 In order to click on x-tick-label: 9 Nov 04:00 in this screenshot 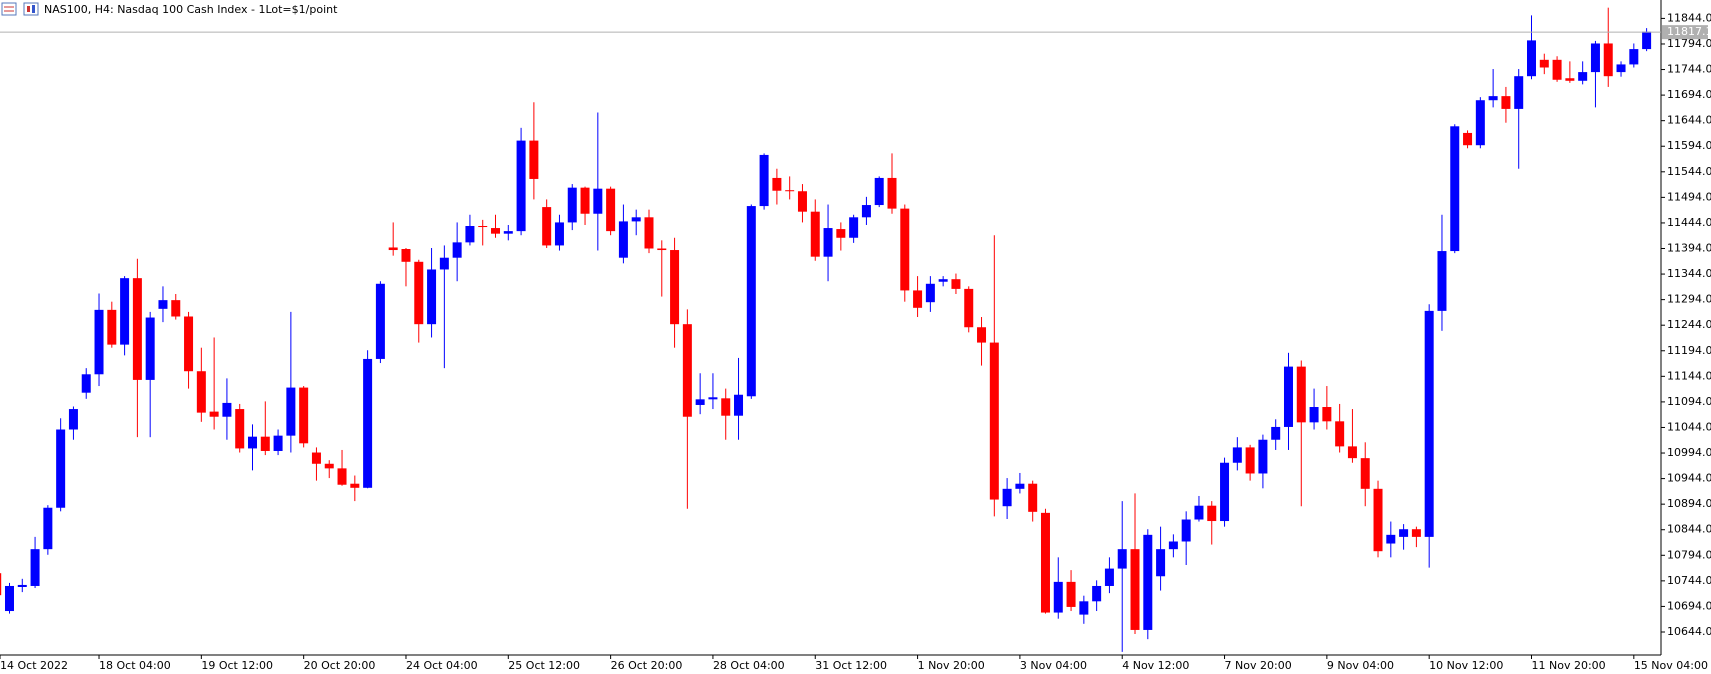, I will do `click(1360, 665)`.